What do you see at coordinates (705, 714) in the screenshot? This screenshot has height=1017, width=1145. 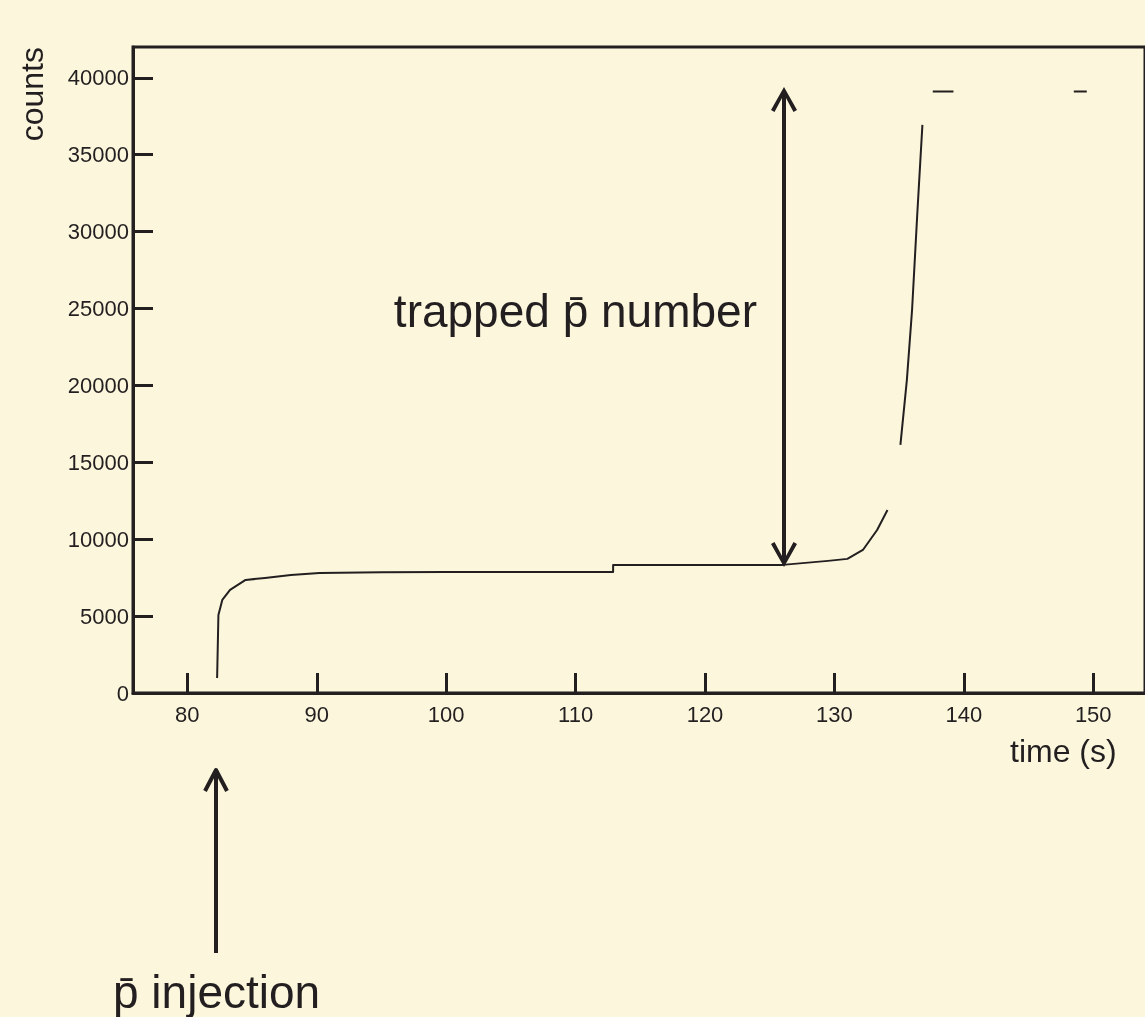 I see `x-tick-label: 120` at bounding box center [705, 714].